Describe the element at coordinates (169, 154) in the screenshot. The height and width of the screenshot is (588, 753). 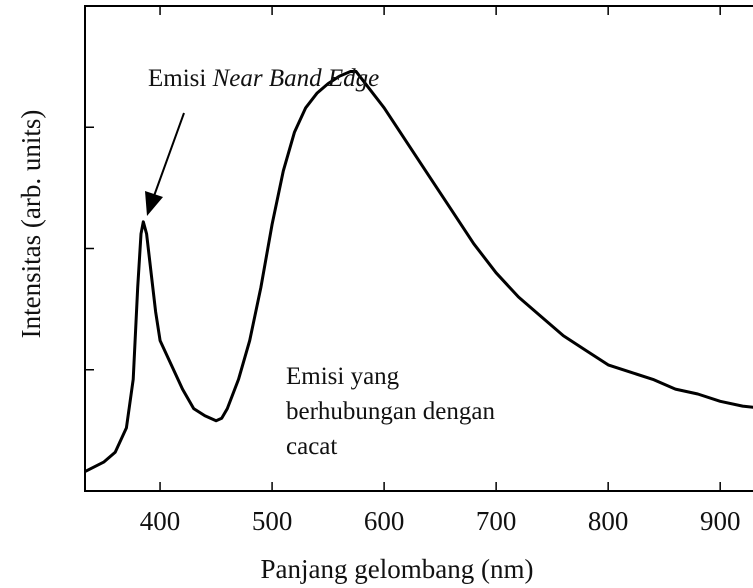
I see `annotation-arrow-shaft` at that location.